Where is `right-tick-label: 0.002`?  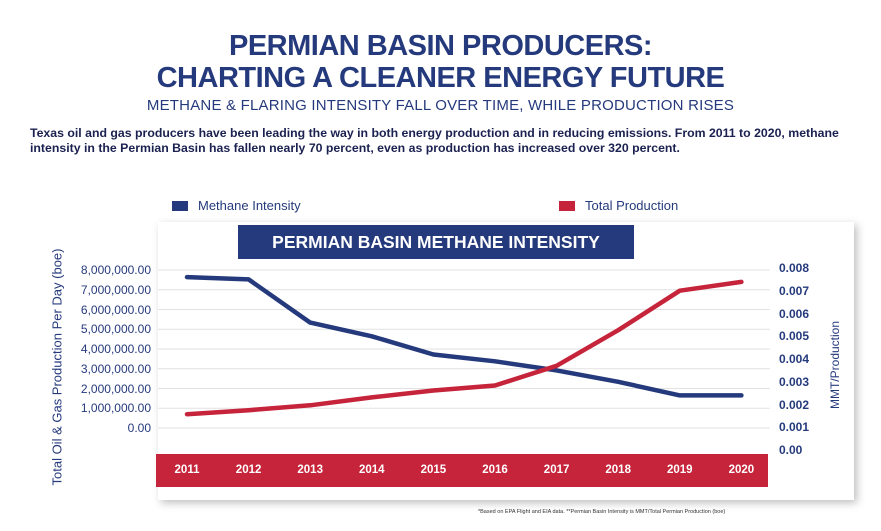
right-tick-label: 0.002 is located at coordinates (794, 404).